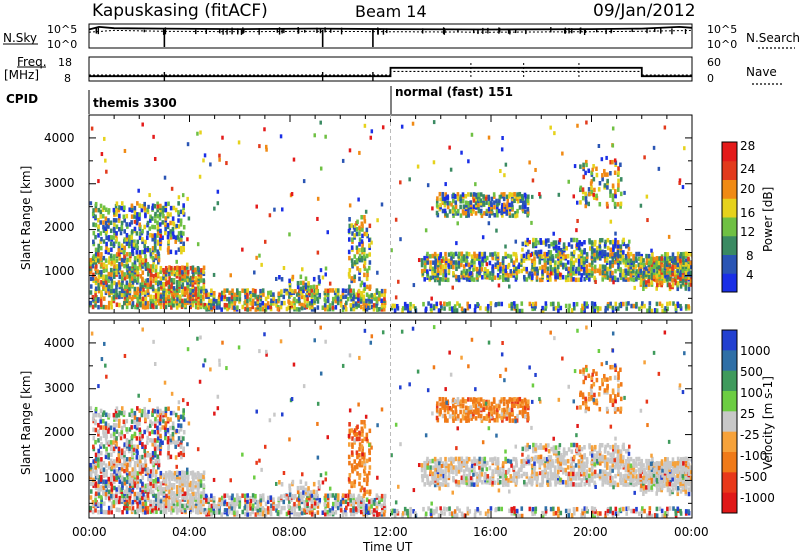  Describe the element at coordinates (21, 75) in the screenshot. I see `freq-unit-label: [MHz]` at that location.